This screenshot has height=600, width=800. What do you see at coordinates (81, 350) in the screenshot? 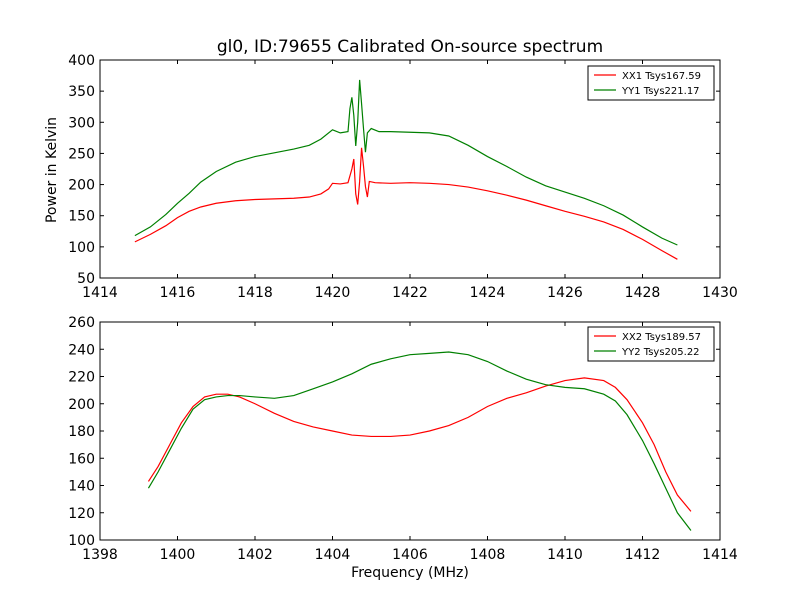
I see `bottom-y-tick-label: 240` at bounding box center [81, 350].